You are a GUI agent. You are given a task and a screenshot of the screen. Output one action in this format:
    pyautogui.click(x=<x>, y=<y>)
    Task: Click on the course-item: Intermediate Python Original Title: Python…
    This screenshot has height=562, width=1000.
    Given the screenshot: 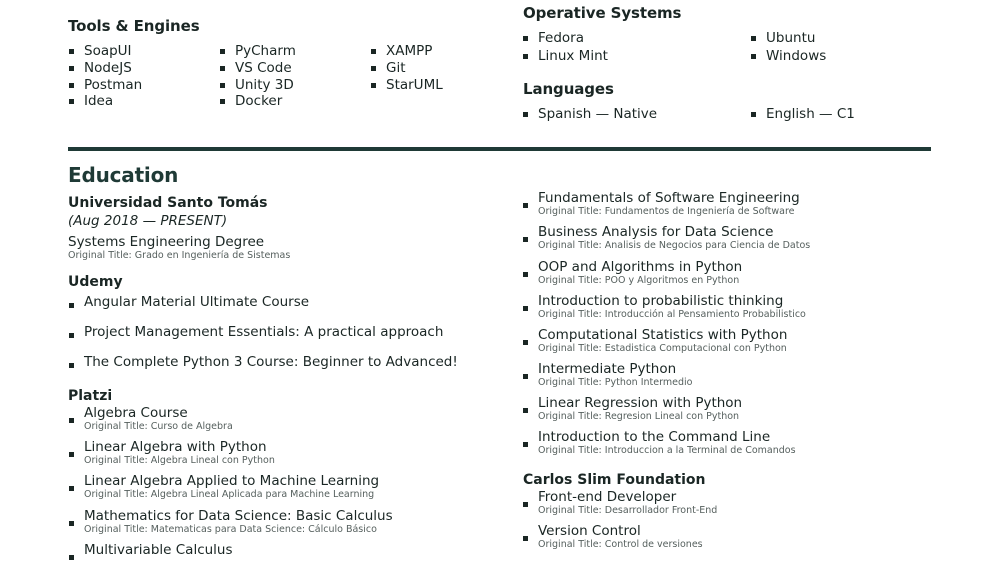 What is the action you would take?
    pyautogui.click(x=607, y=374)
    